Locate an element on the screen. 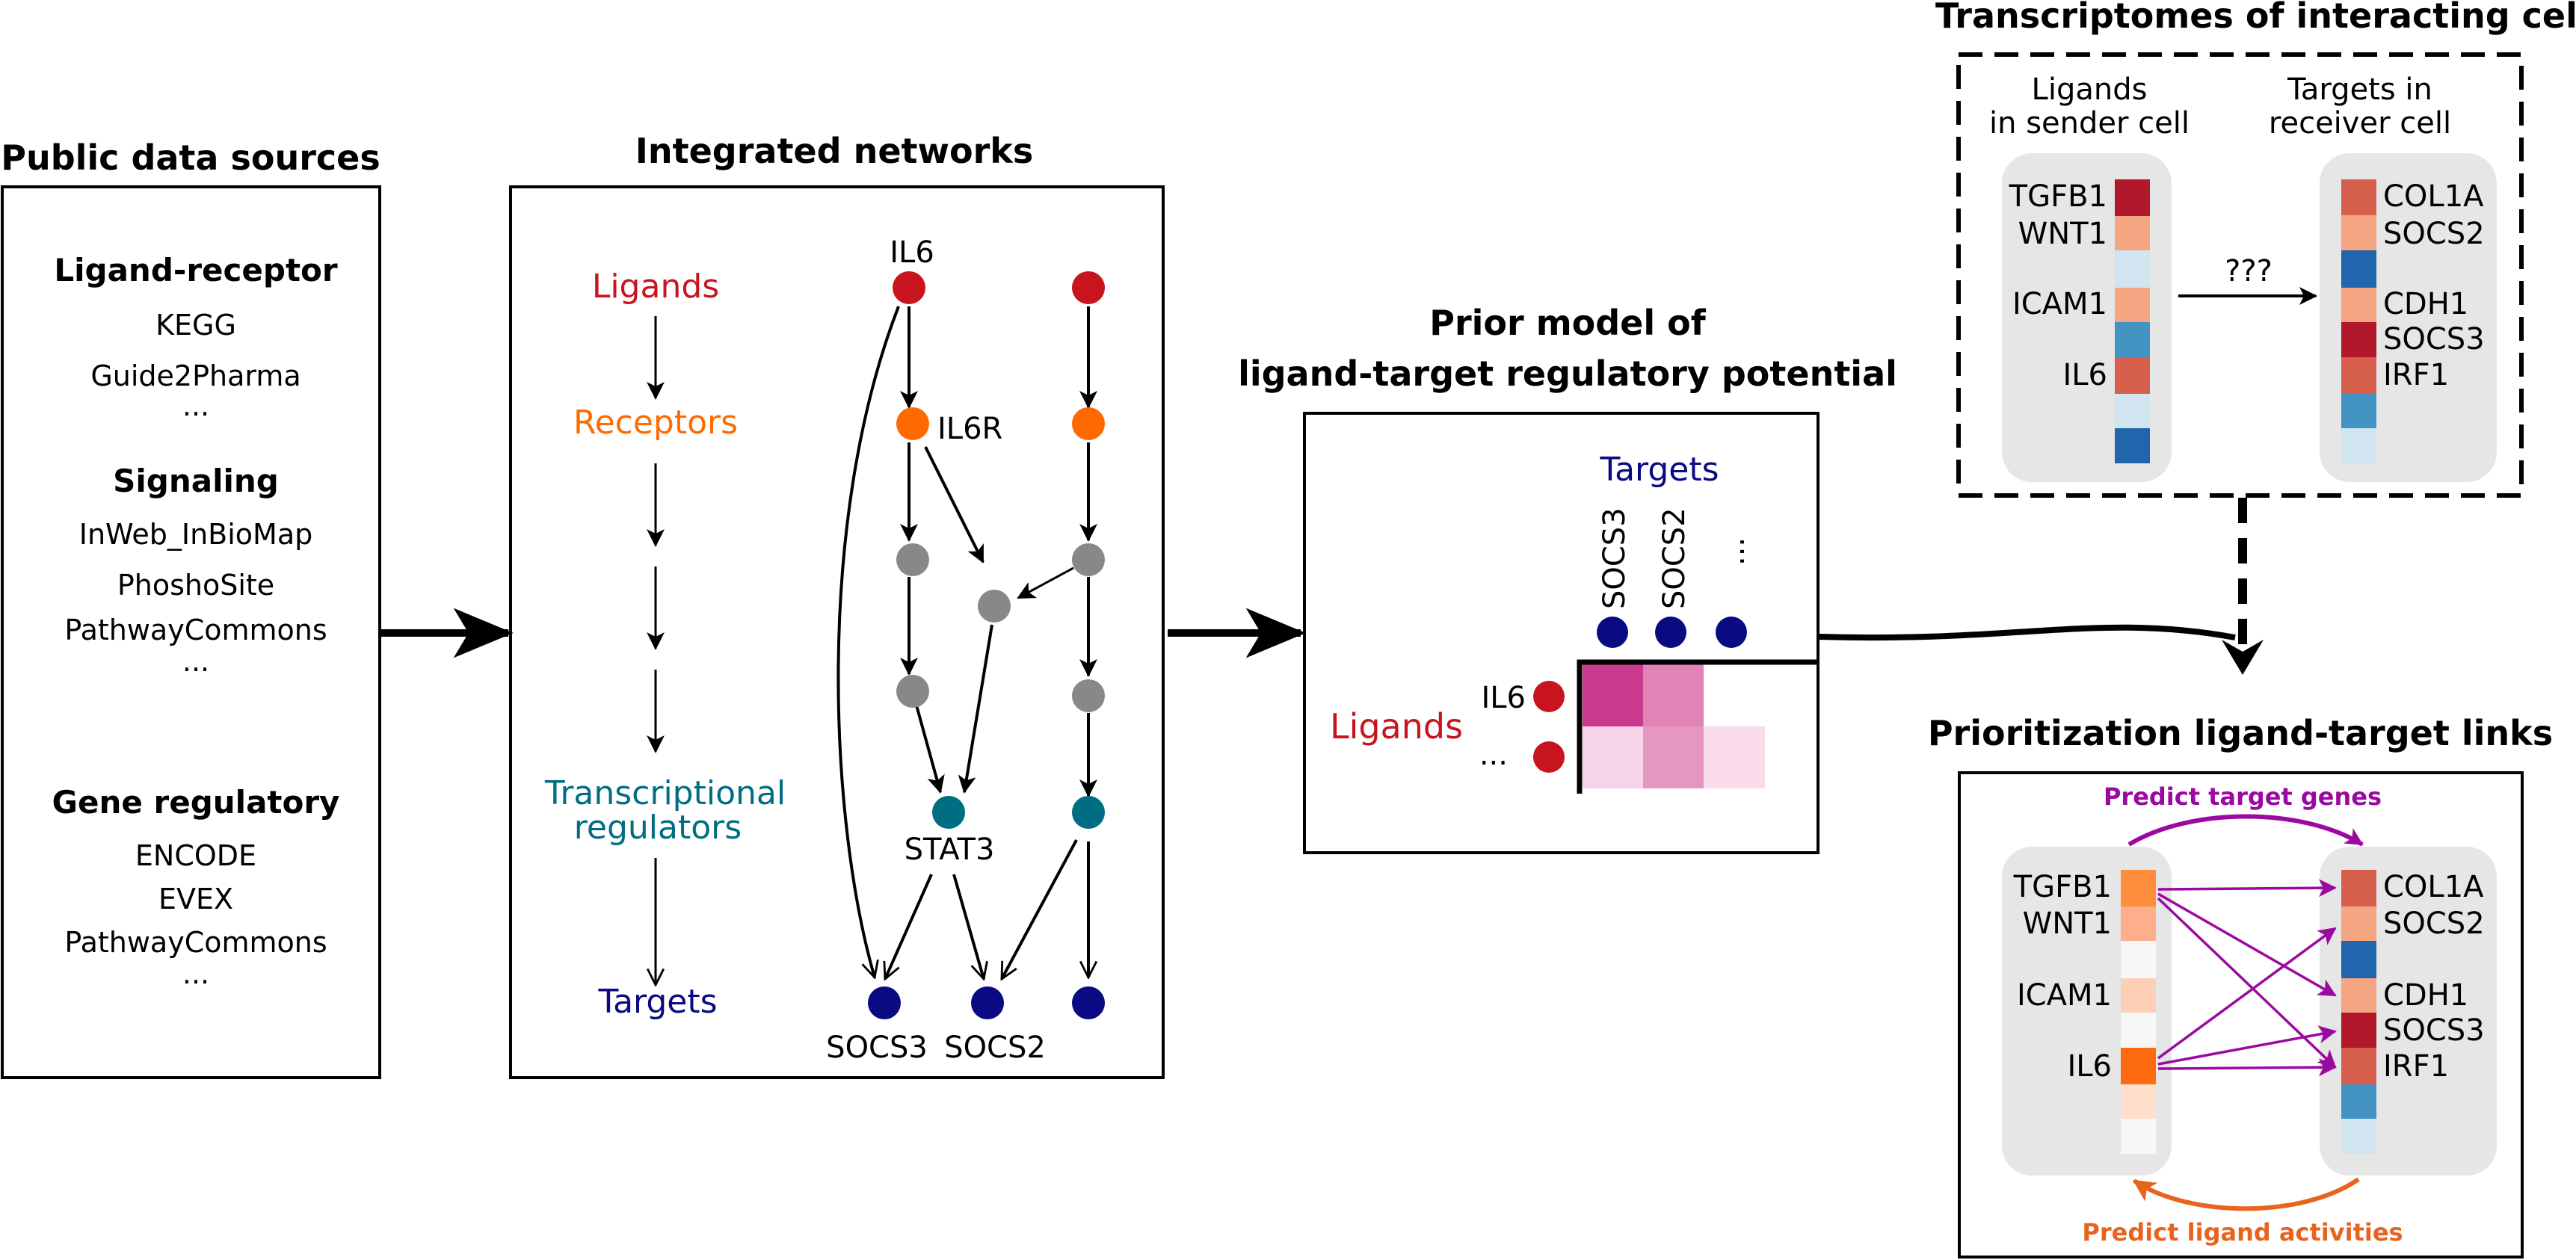  sender-caption-line2: in sender cell is located at coordinates (2089, 123).